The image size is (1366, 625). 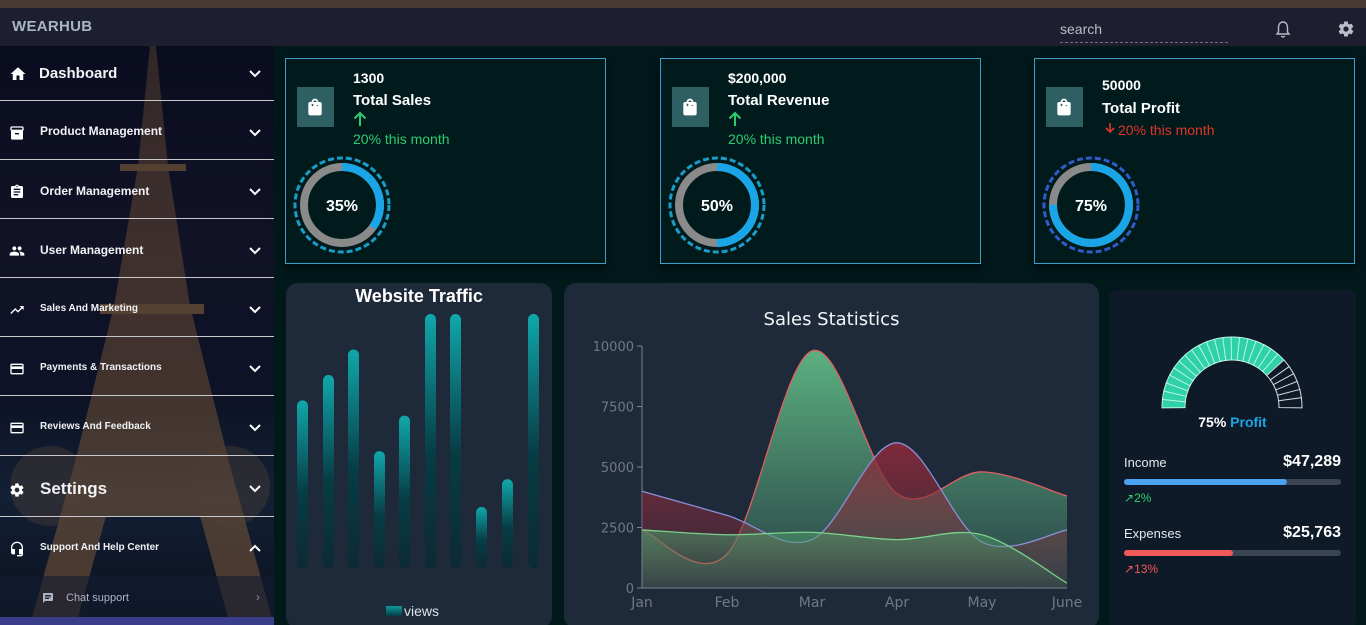 I want to click on progress-ring: 35%, so click(x=342, y=205).